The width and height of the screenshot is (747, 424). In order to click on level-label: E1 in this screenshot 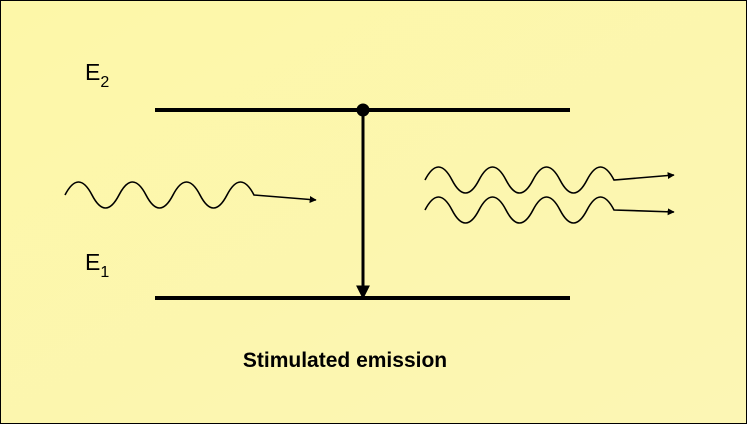, I will do `click(97, 265)`.